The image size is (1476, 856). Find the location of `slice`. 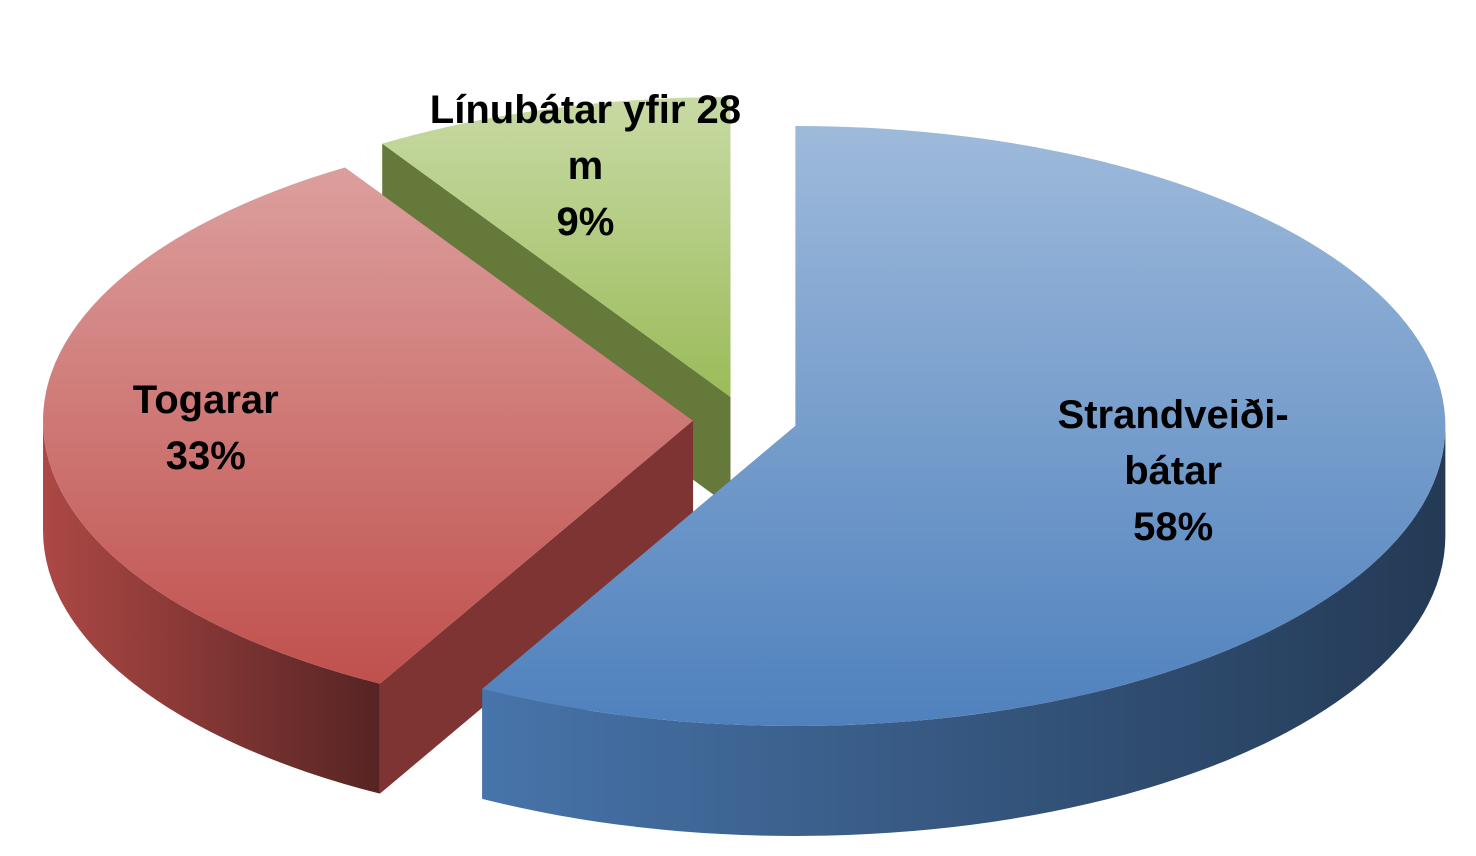

slice is located at coordinates (556, 246).